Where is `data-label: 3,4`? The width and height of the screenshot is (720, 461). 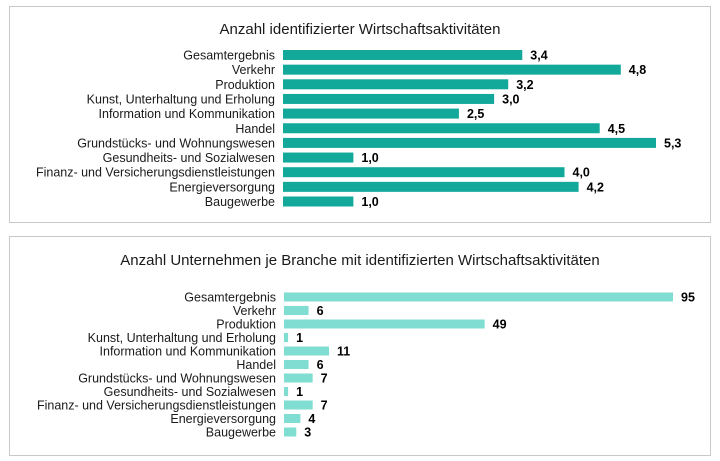
data-label: 3,4 is located at coordinates (538, 56).